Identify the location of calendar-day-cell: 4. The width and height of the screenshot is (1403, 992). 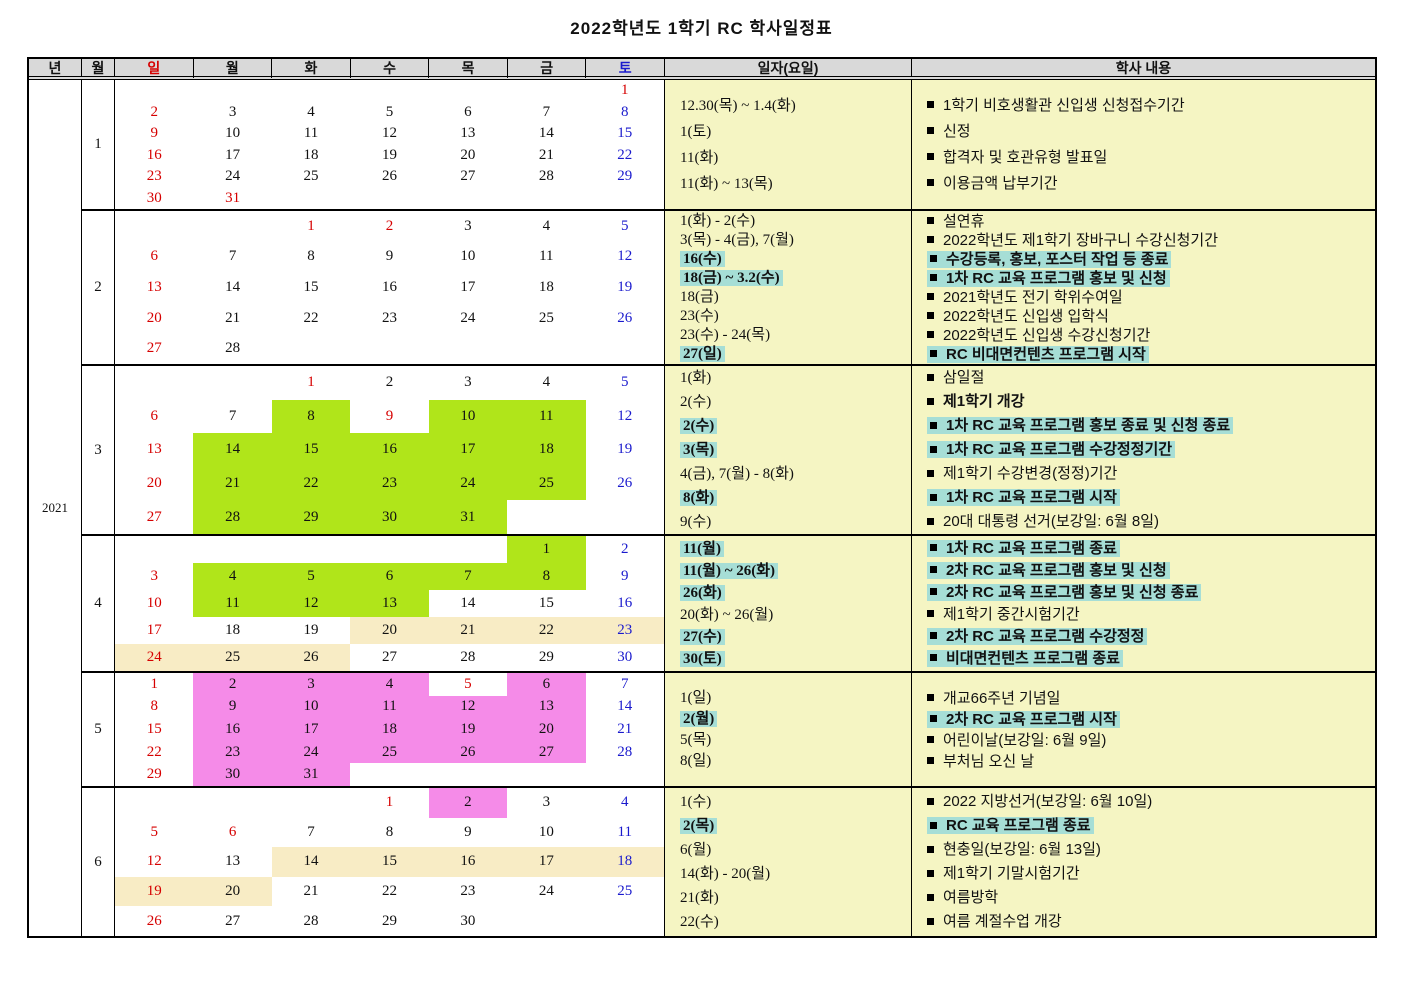
(311, 113).